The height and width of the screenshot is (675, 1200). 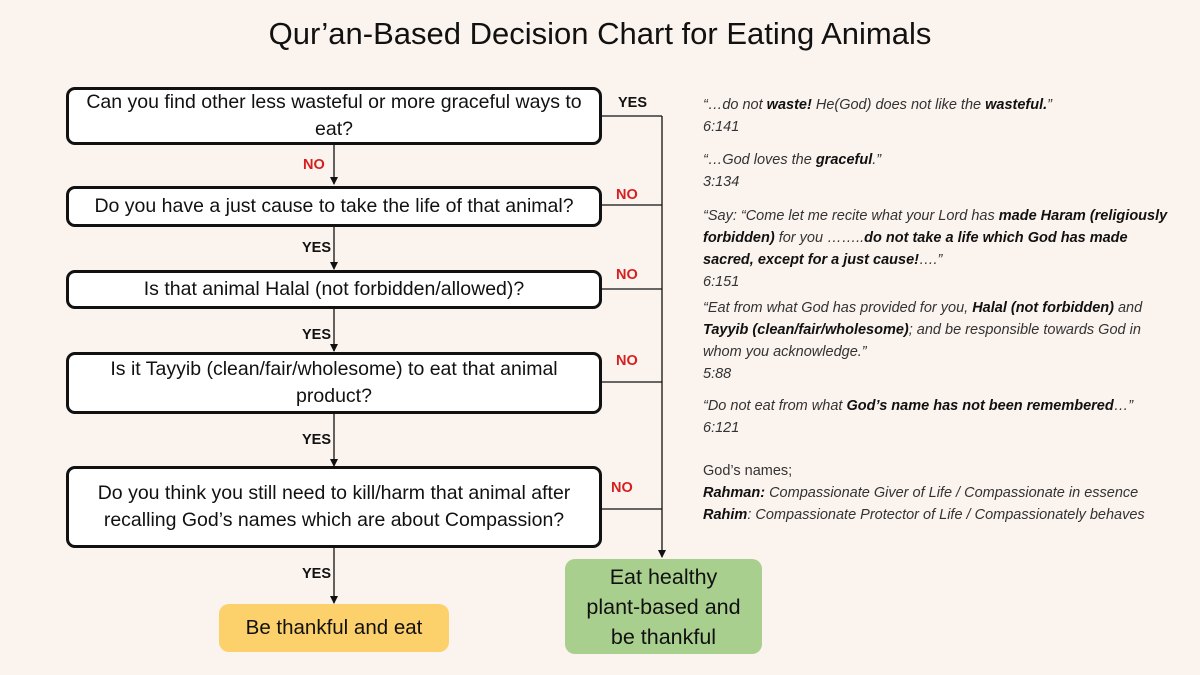 What do you see at coordinates (935, 227) in the screenshot?
I see `quote-emphasis: made Haram (religiously forbidden)` at bounding box center [935, 227].